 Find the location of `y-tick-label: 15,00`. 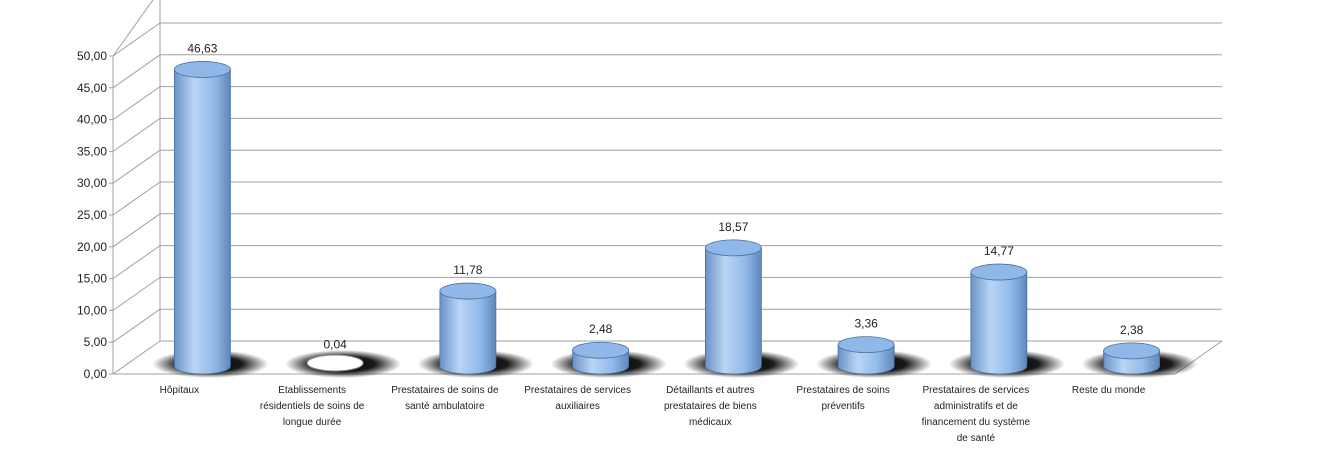

y-tick-label: 15,00 is located at coordinates (92, 279).